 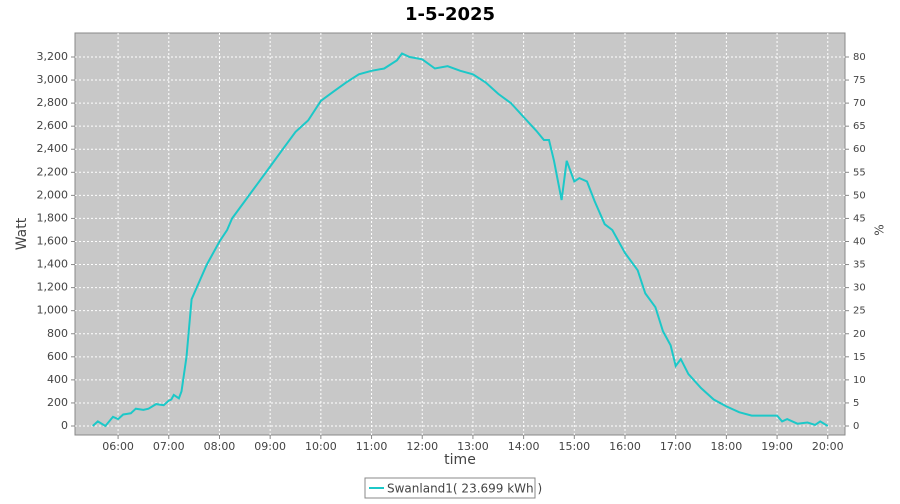 What do you see at coordinates (625, 446) in the screenshot?
I see `x-tick-label: 16:00` at bounding box center [625, 446].